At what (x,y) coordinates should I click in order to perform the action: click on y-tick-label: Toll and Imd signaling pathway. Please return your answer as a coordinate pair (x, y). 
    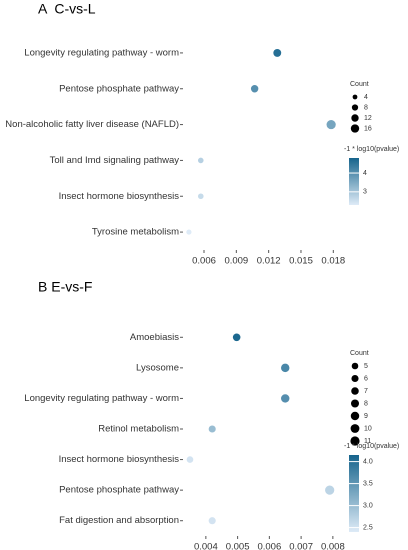
    Looking at the image, I should click on (115, 160).